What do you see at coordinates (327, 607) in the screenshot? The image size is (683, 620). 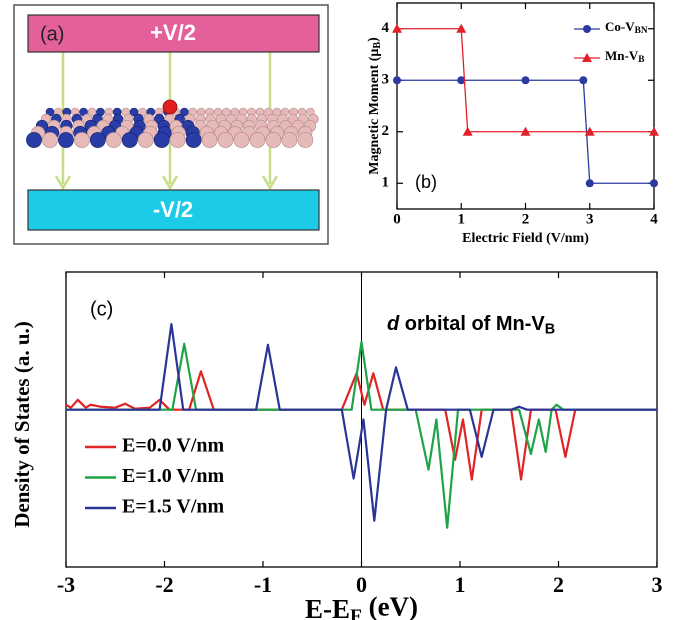 I see `x-axis-label-part: E-E` at bounding box center [327, 607].